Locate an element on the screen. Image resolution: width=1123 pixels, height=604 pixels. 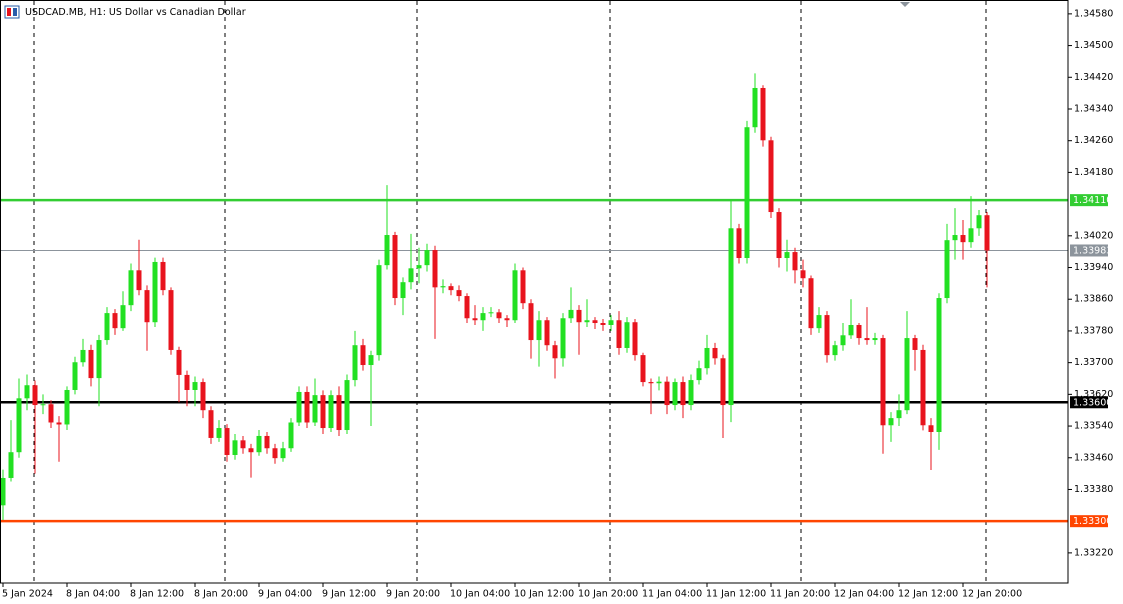
x-tick-label: 5 Jan 2024 is located at coordinates (27, 594).